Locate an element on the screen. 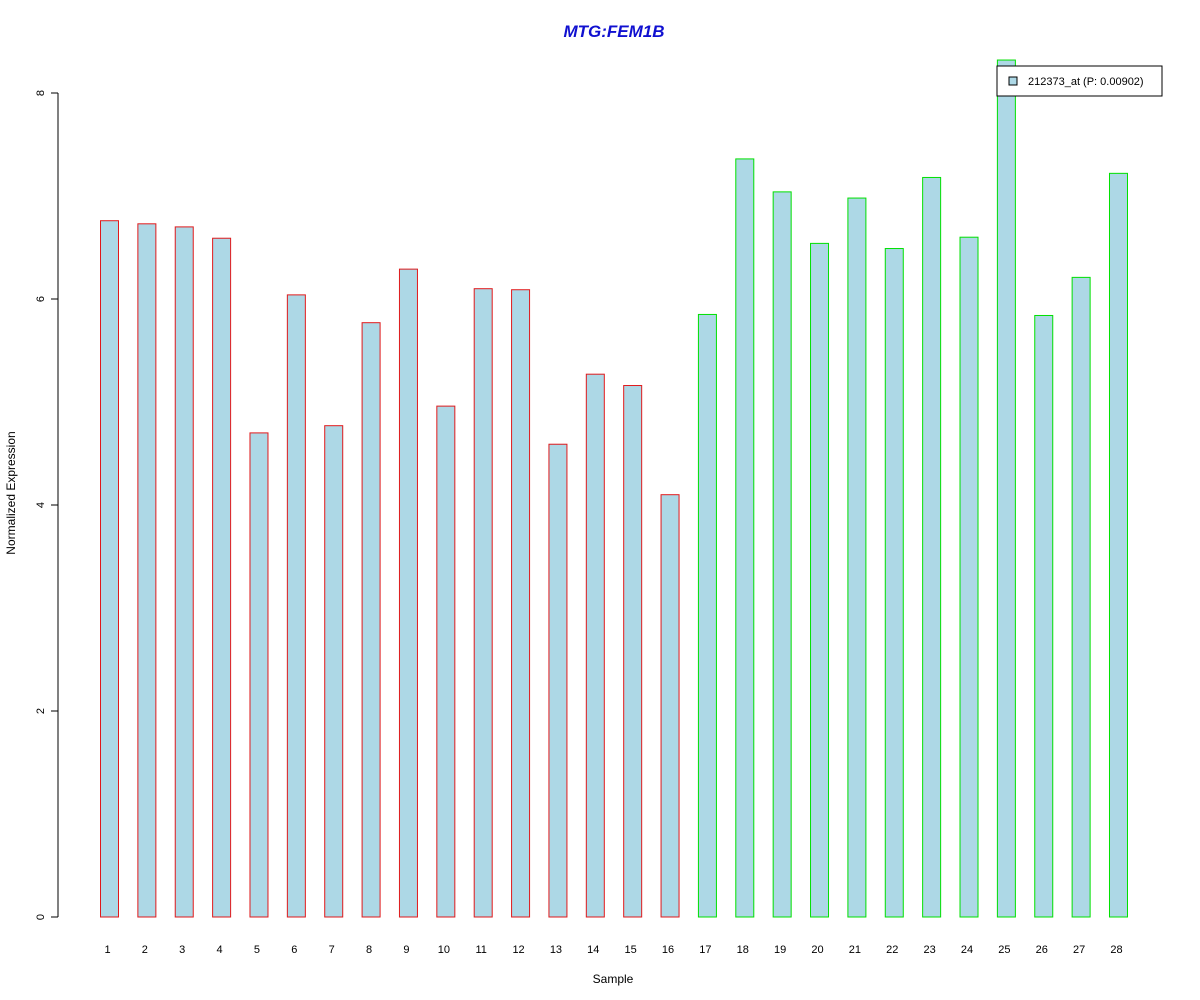 The image size is (1200, 1000). x-tick-label: 23 is located at coordinates (930, 950).